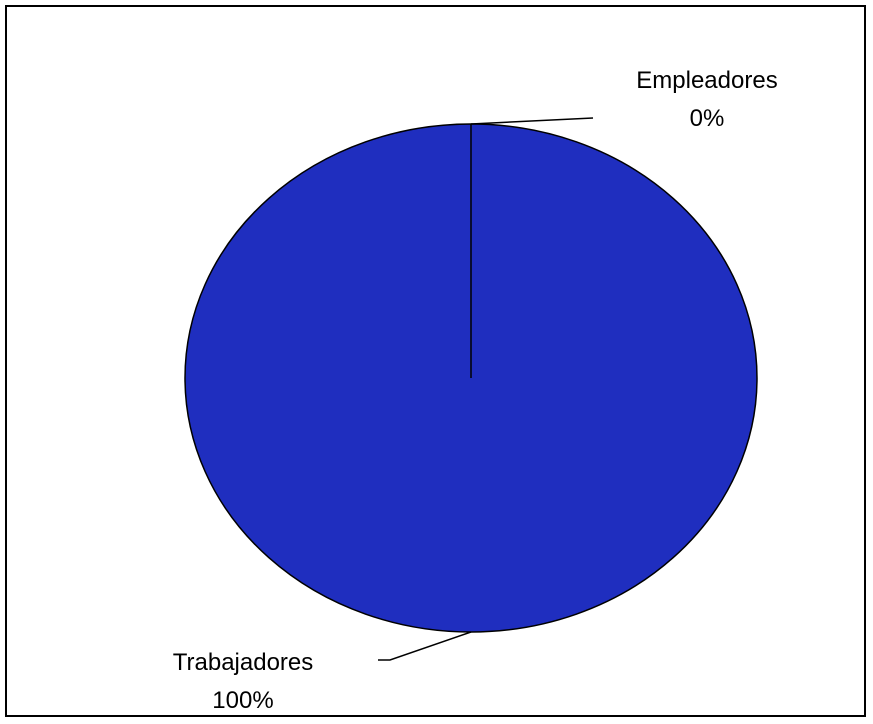 This screenshot has width=873, height=724. I want to click on slice-label-trabajadores: Trabajadores, so click(243, 662).